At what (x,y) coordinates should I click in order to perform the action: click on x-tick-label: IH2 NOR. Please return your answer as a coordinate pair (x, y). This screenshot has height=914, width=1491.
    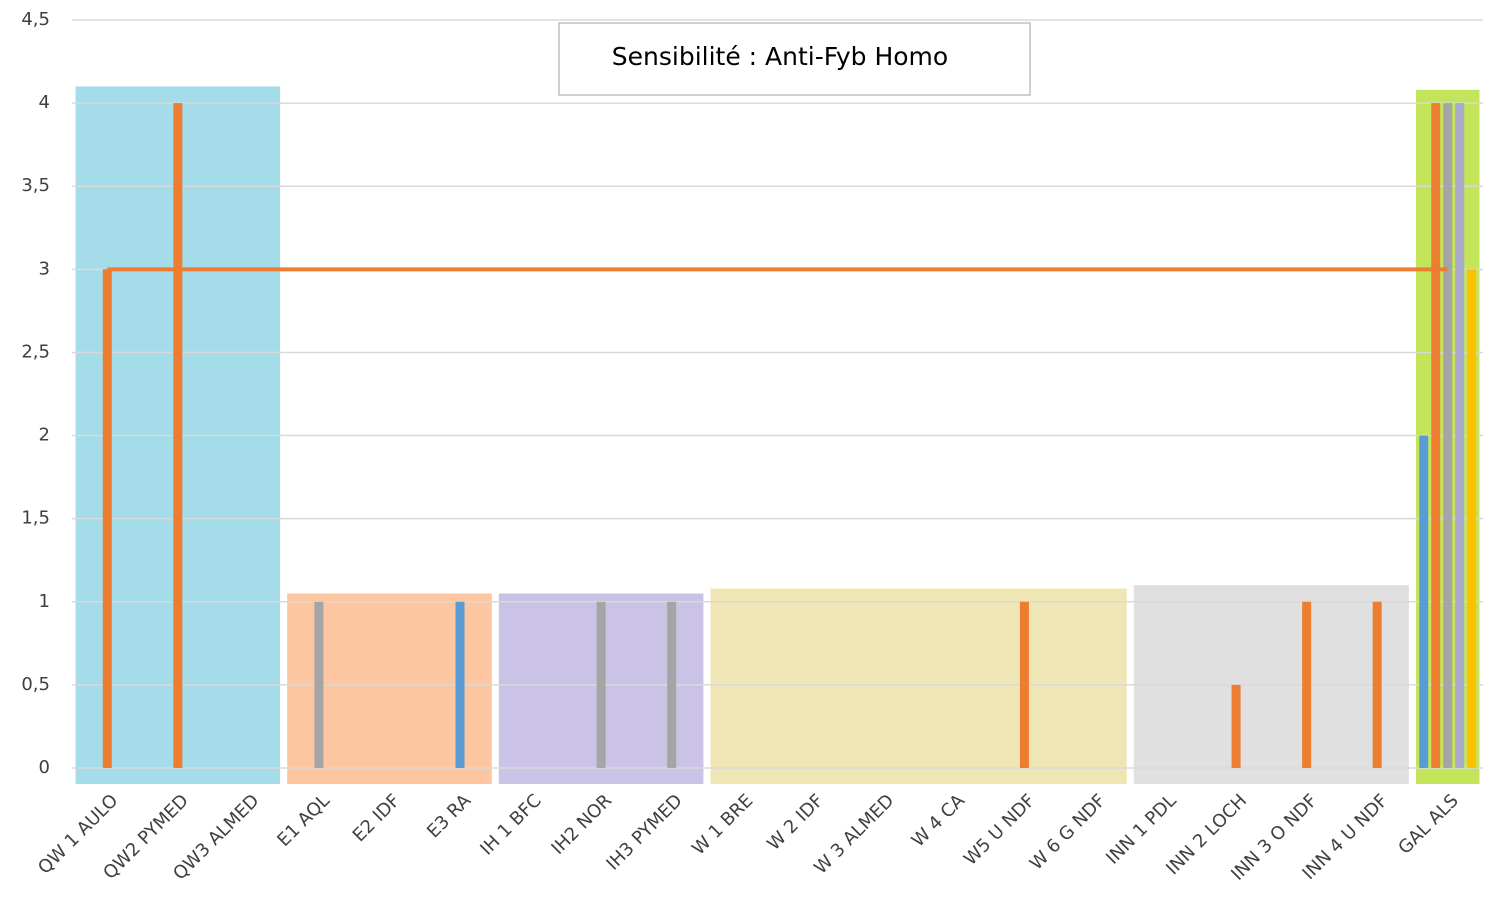
    Looking at the image, I should click on (581, 824).